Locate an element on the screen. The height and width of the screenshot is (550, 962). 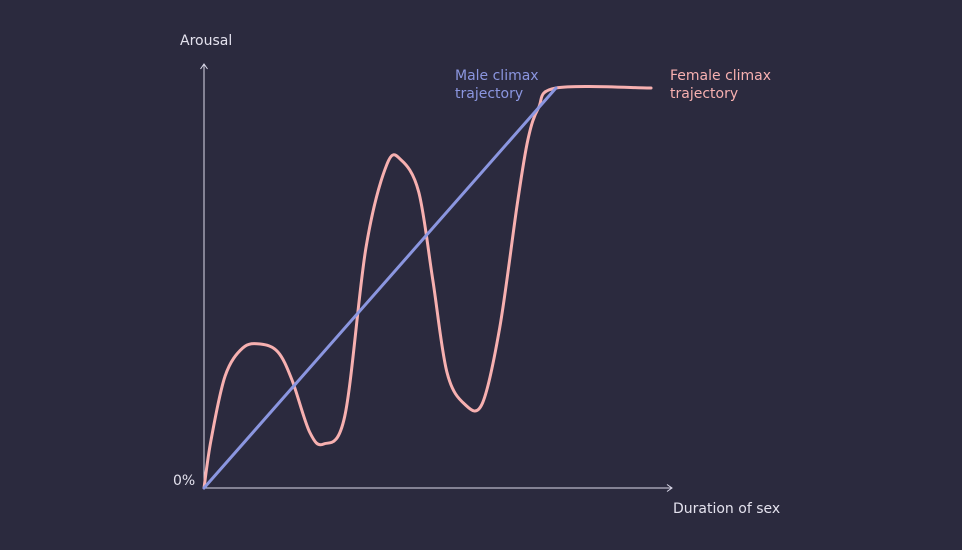
y-axis-label: Arousal is located at coordinates (206, 41).